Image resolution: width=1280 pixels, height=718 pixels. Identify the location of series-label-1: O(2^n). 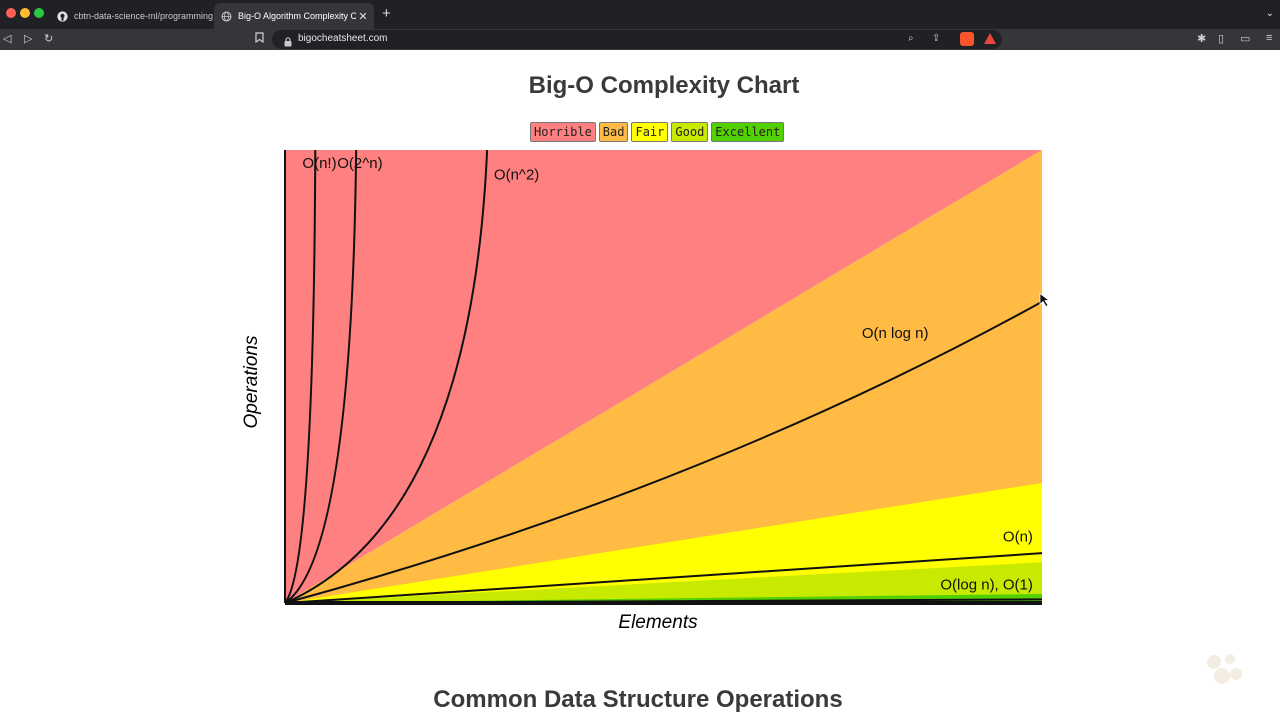
(359, 163).